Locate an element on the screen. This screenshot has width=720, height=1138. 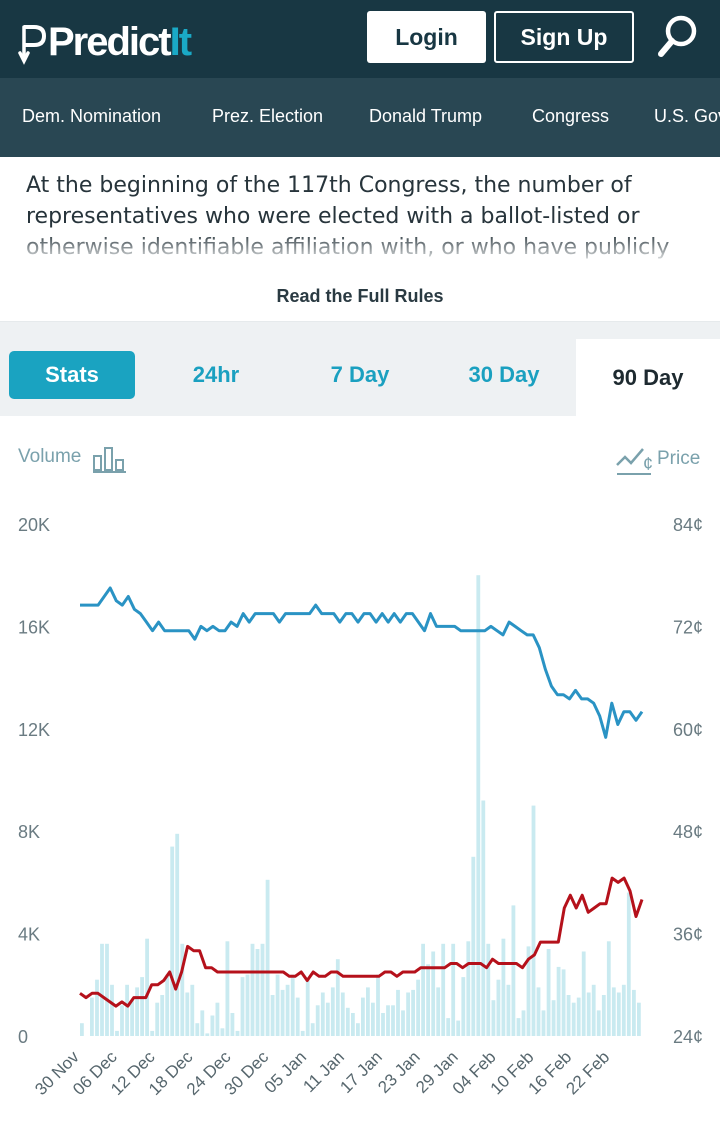
x-tick-label: 17 Jan is located at coordinates (361, 1072).